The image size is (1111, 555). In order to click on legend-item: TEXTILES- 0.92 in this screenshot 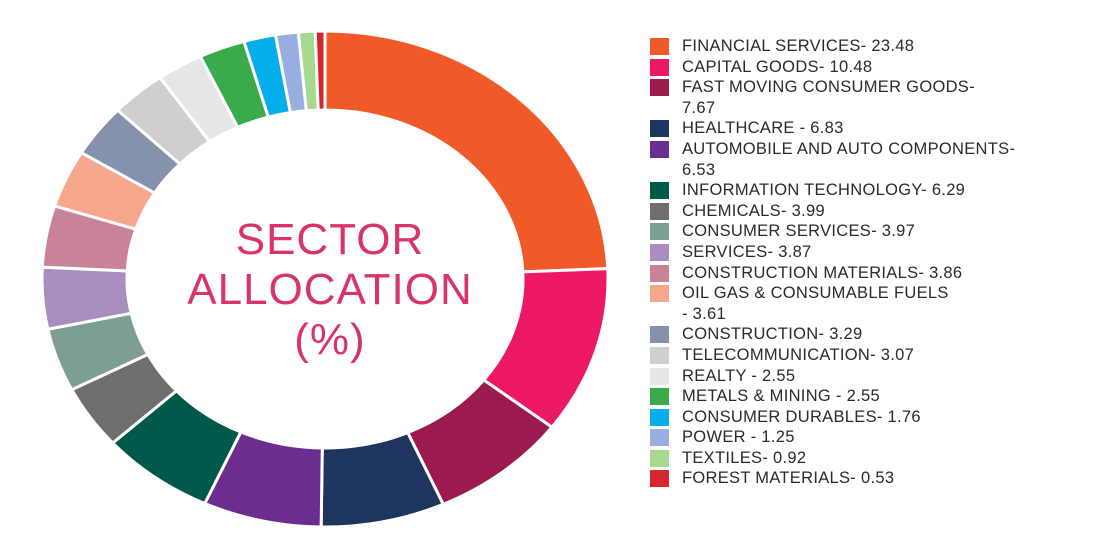, I will do `click(877, 458)`.